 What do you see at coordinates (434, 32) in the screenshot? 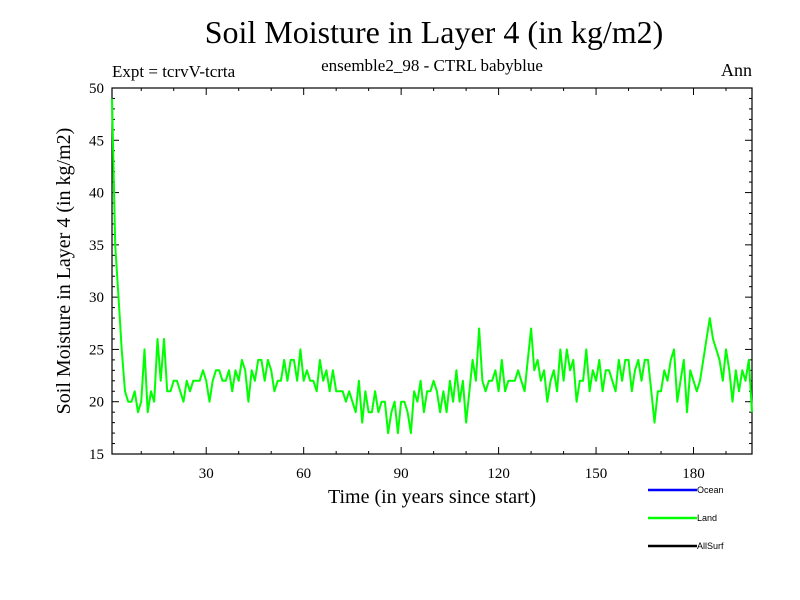
I see `chart-title: Soil Moisture in Layer 4 (in kg/m2)` at bounding box center [434, 32].